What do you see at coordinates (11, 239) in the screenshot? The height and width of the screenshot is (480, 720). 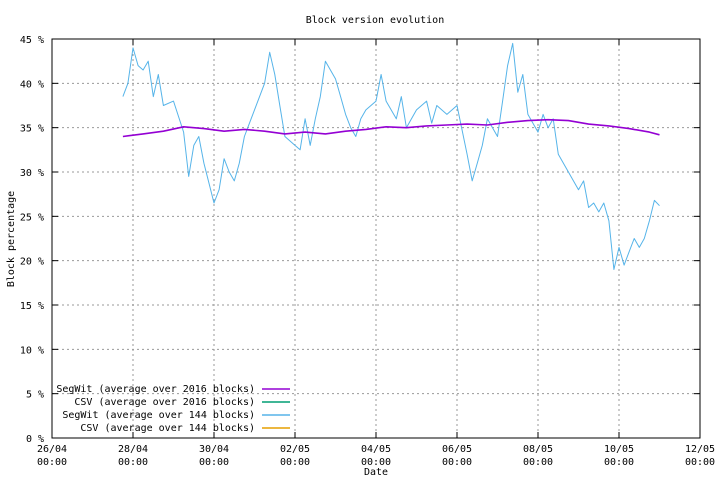 I see `y-axis-label: Block percentage` at bounding box center [11, 239].